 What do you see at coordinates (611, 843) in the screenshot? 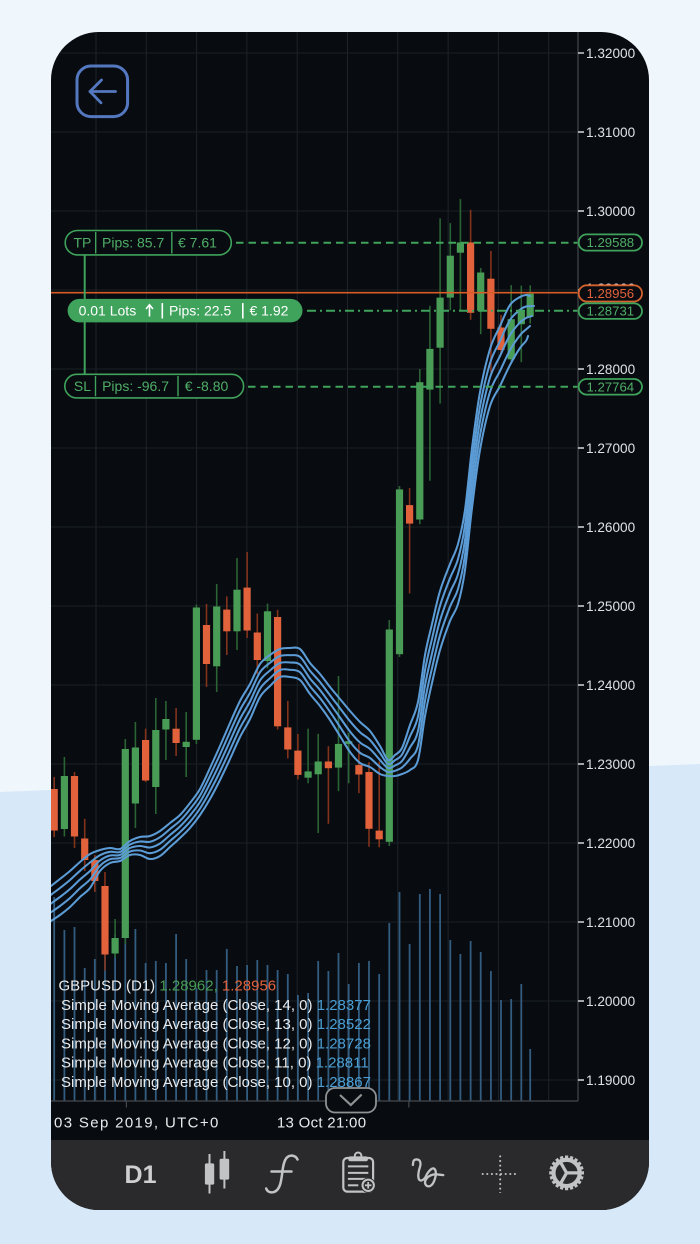
I see `svg-text: 1.22000` at bounding box center [611, 843].